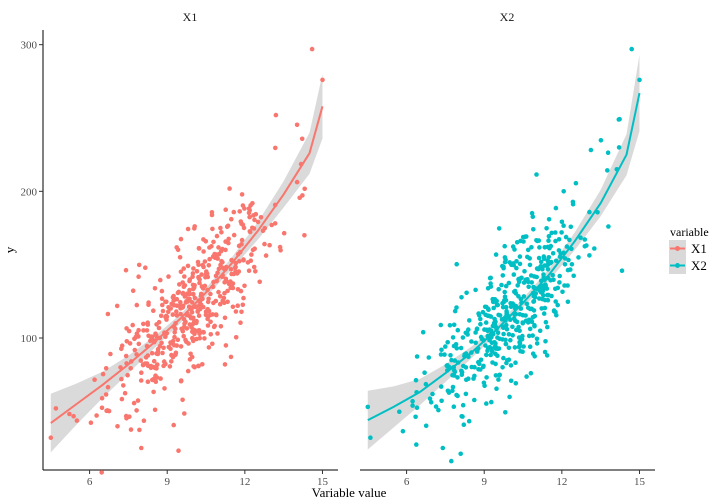  Describe the element at coordinates (29, 339) in the screenshot. I see `y-tick-label: 100` at that location.